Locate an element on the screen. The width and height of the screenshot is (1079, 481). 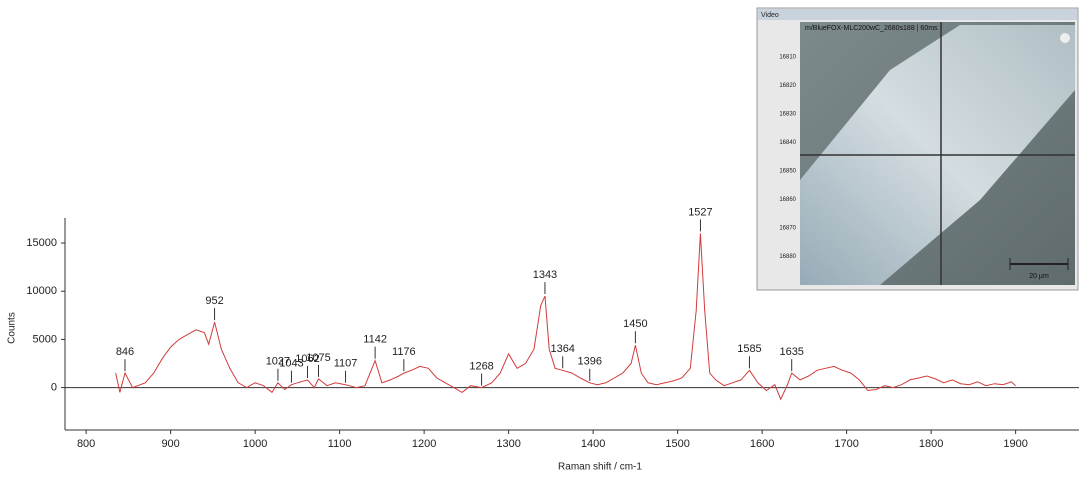
y-tick-label: 5000 is located at coordinates (45, 339).